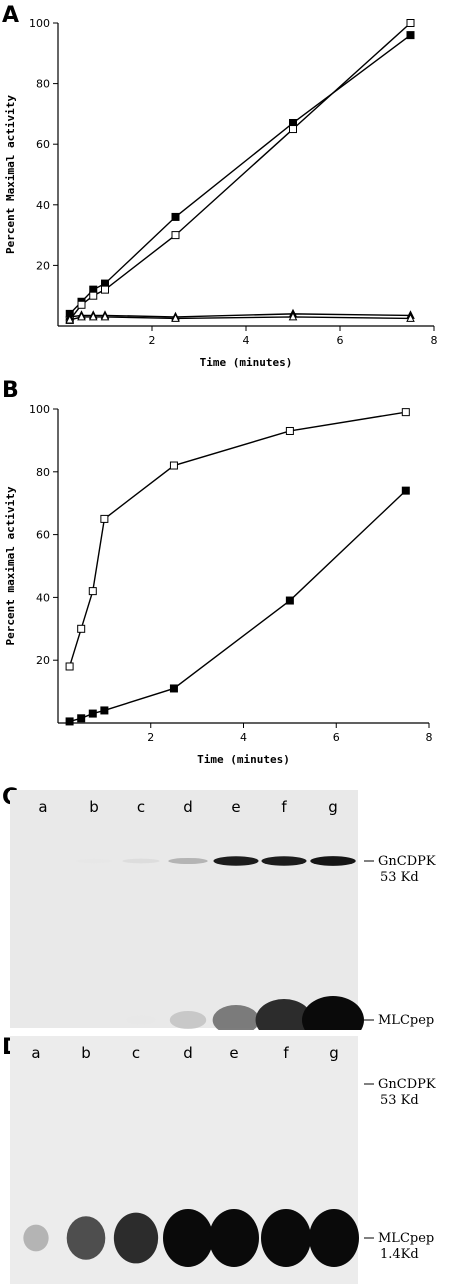  I want to click on panel-letter-b: B, so click(10, 390).